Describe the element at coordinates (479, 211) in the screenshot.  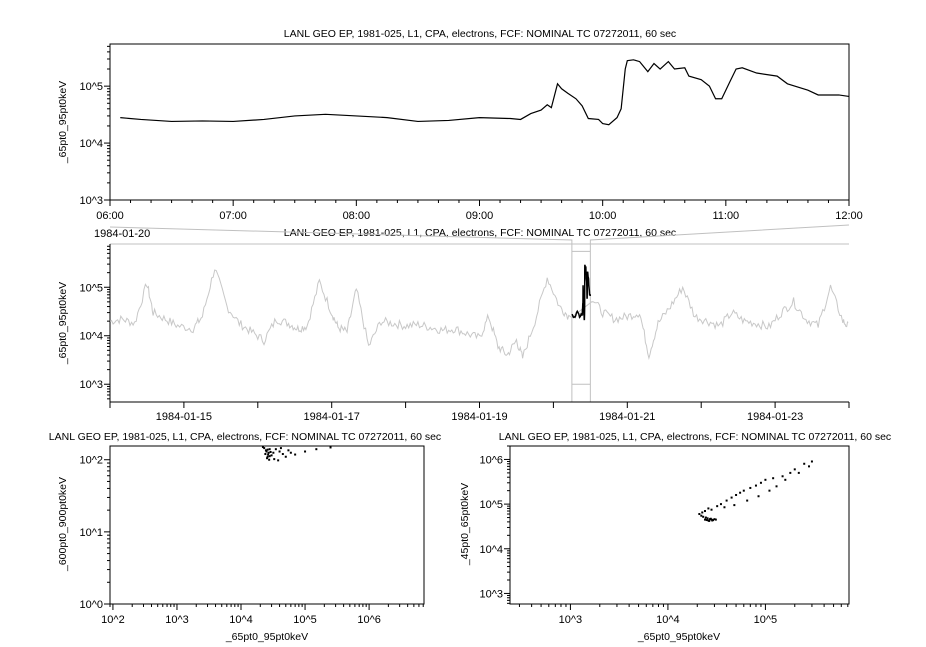
I see `top-panel-x-axis: 06:00 07:00 08:00 09:00 10:00 11:00 12:00` at that location.